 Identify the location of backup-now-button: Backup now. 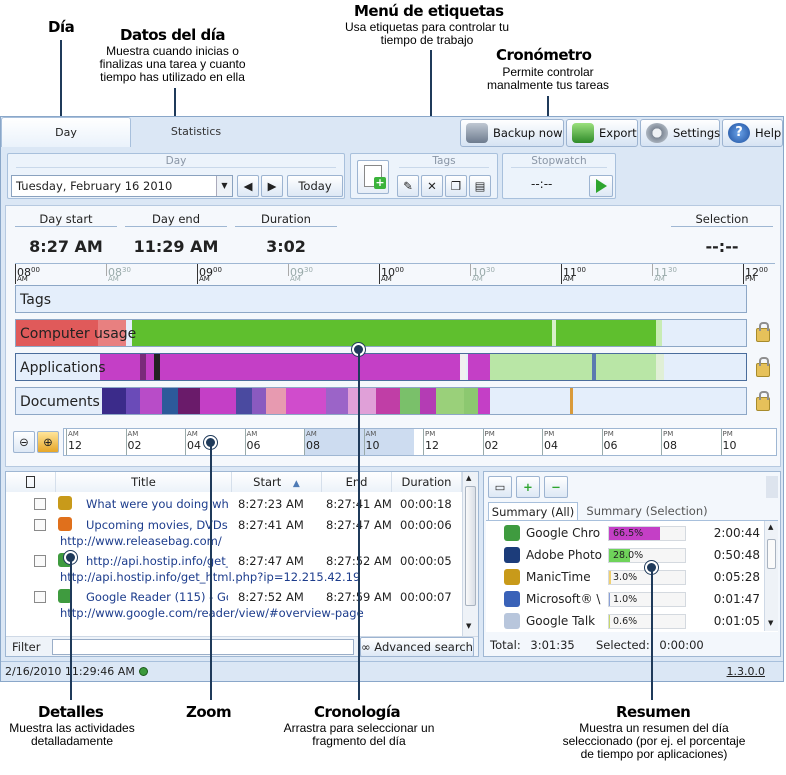
(512, 133).